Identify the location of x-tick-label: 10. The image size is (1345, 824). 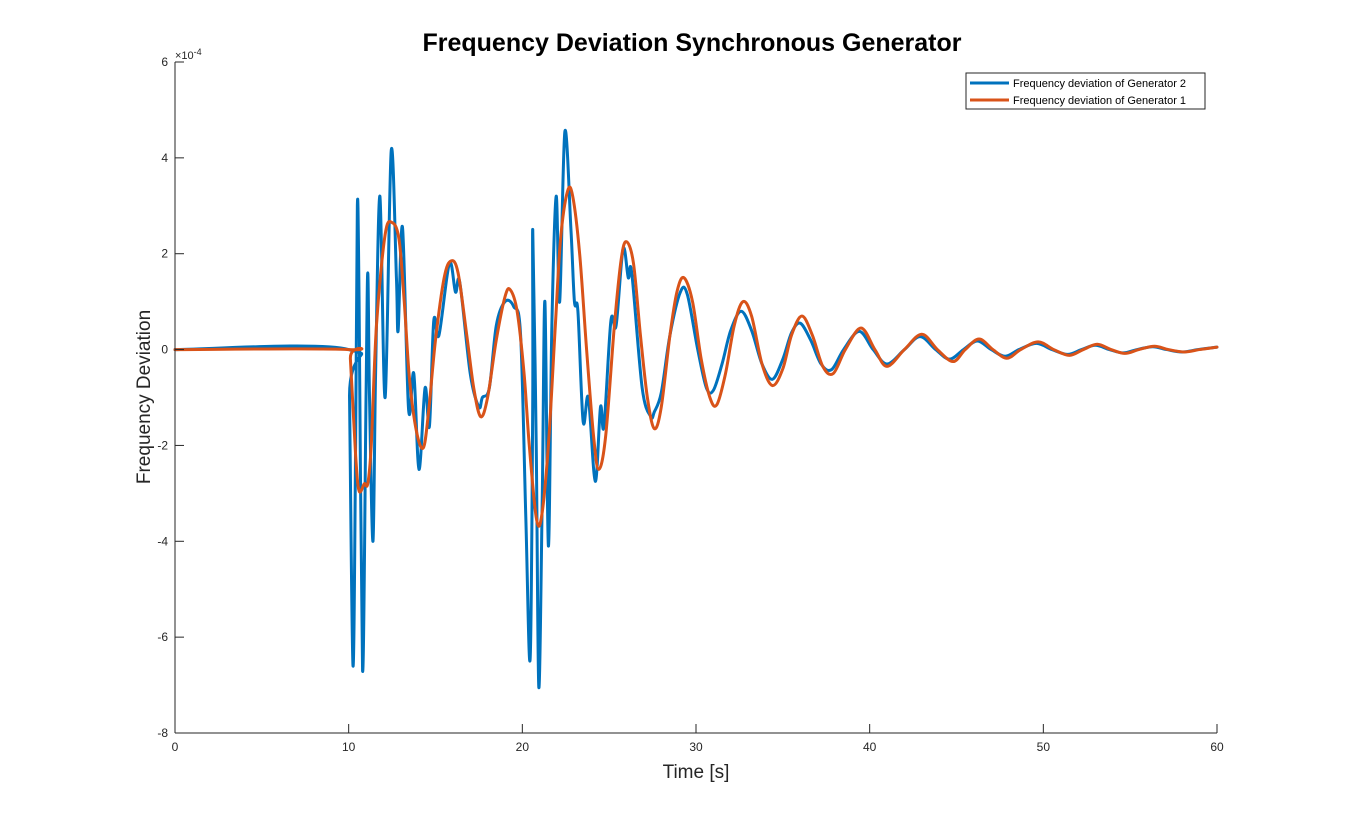
(349, 747).